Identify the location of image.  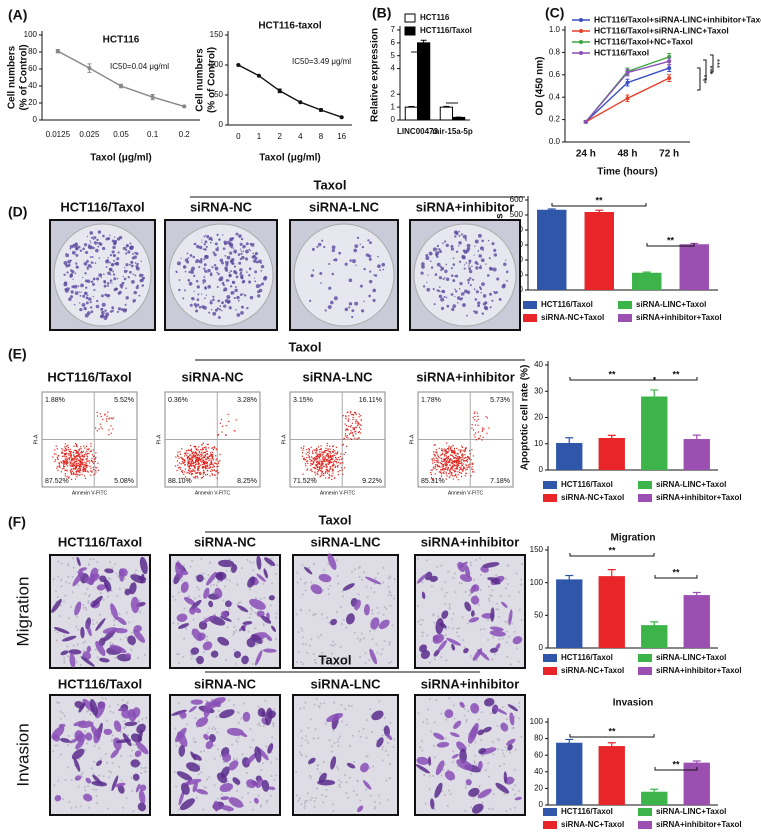
(100, 611).